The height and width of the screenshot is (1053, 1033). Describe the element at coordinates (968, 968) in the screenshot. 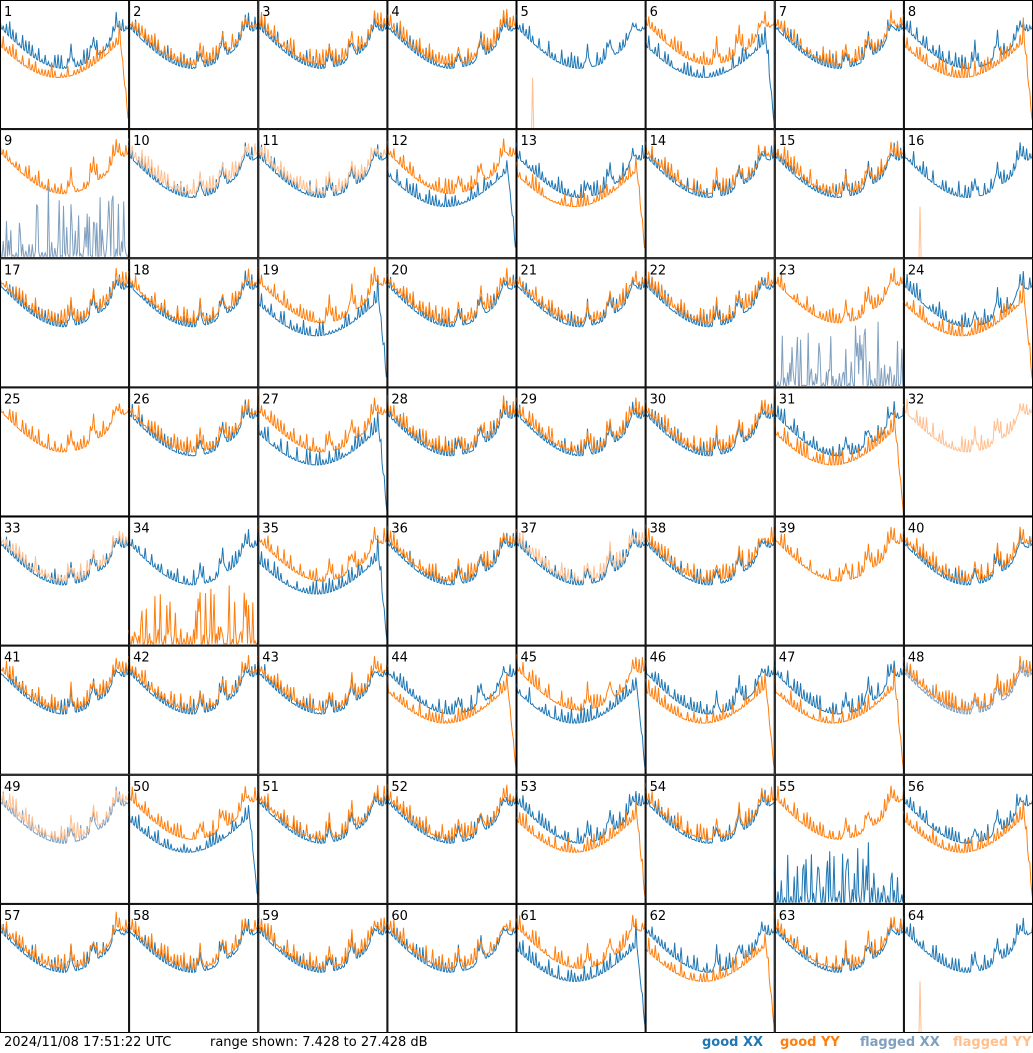

I see `panel-64: 64` at that location.